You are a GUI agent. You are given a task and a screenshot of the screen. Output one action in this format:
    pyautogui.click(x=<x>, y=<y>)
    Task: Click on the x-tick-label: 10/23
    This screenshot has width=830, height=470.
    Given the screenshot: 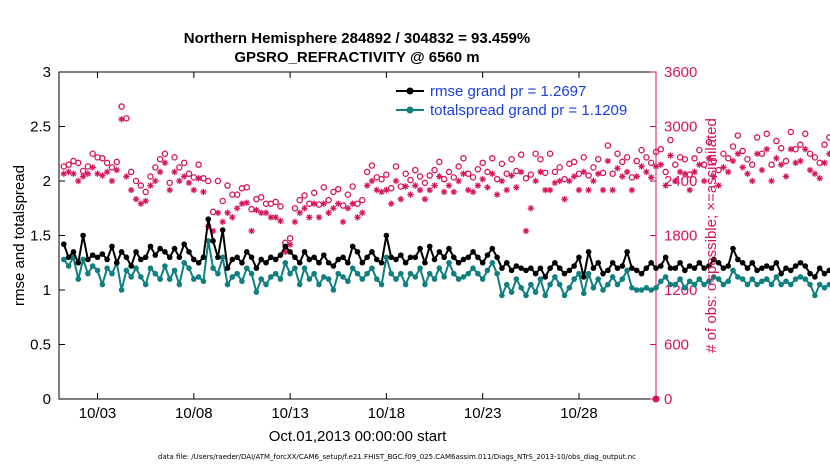 What is the action you would take?
    pyautogui.click(x=483, y=413)
    